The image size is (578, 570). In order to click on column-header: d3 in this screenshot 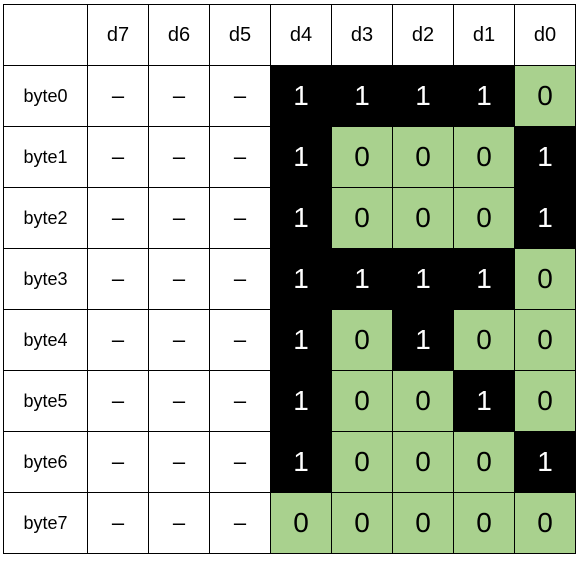, I will do `click(362, 35)`.